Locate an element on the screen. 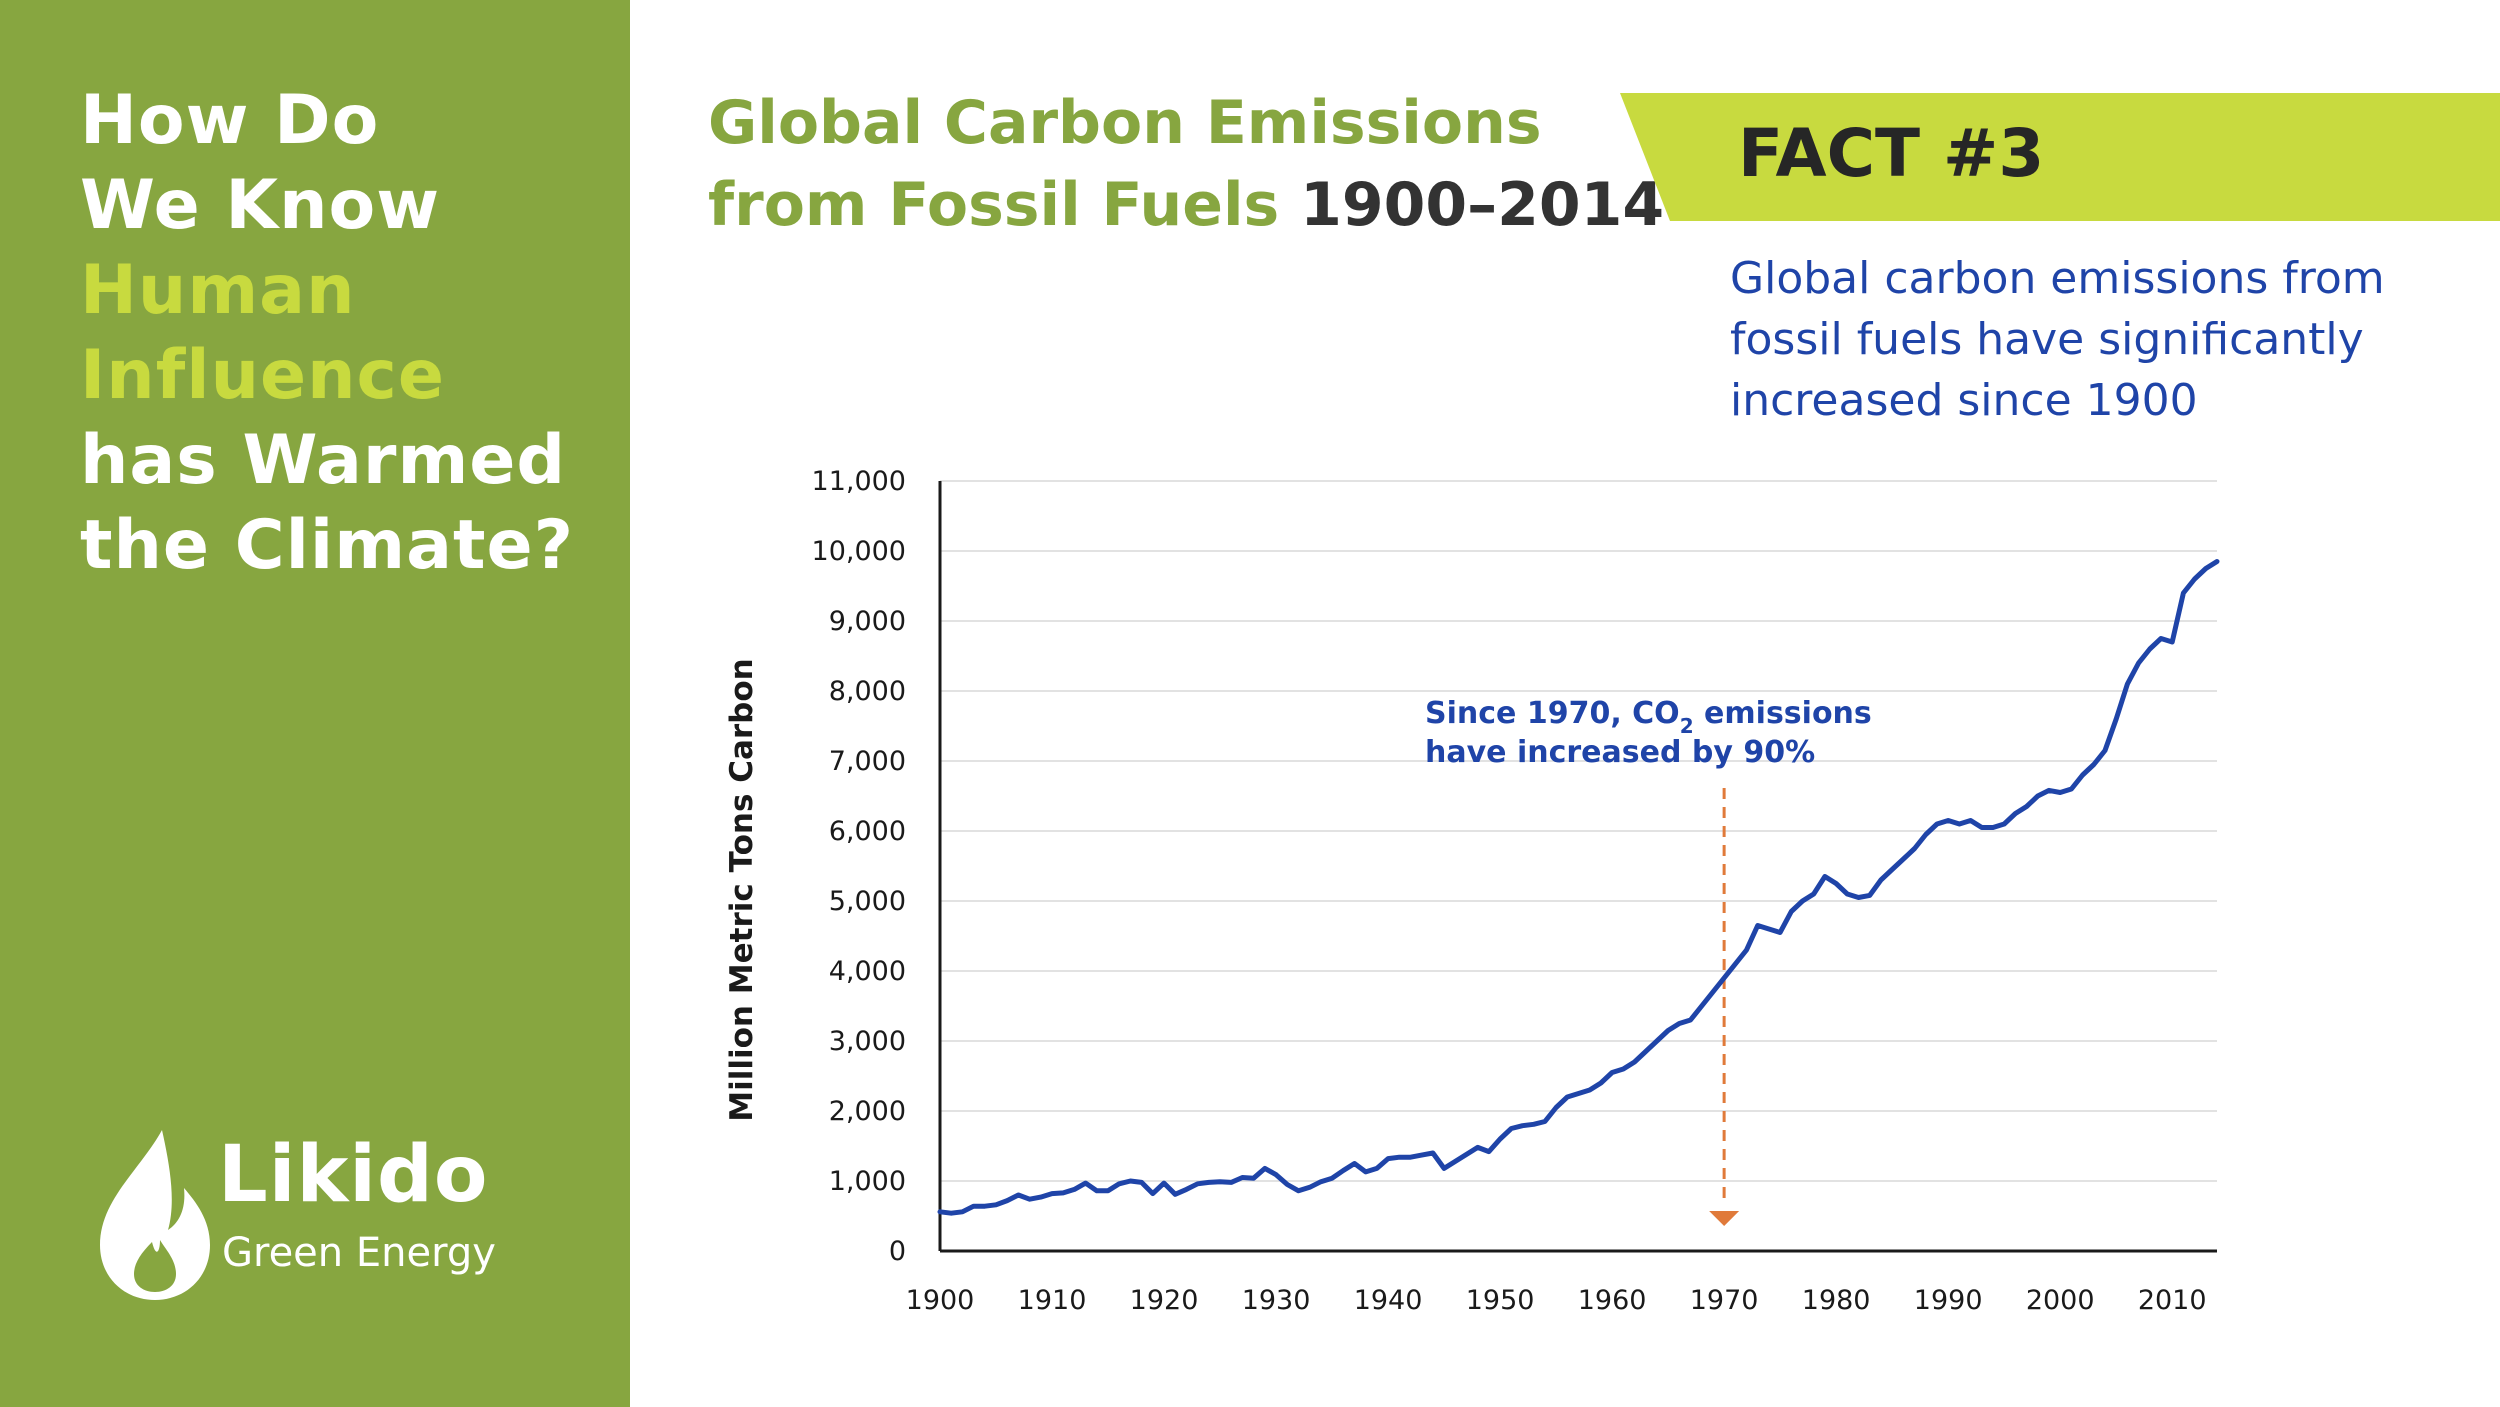  fact-banner: FACT #3 is located at coordinates (2060, 157).